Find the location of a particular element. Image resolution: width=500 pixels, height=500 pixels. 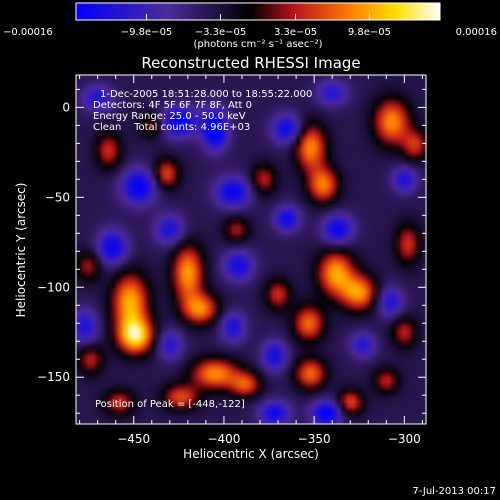

annotation-peak-position: Position of Peak = [-448,-122] is located at coordinates (170, 404).